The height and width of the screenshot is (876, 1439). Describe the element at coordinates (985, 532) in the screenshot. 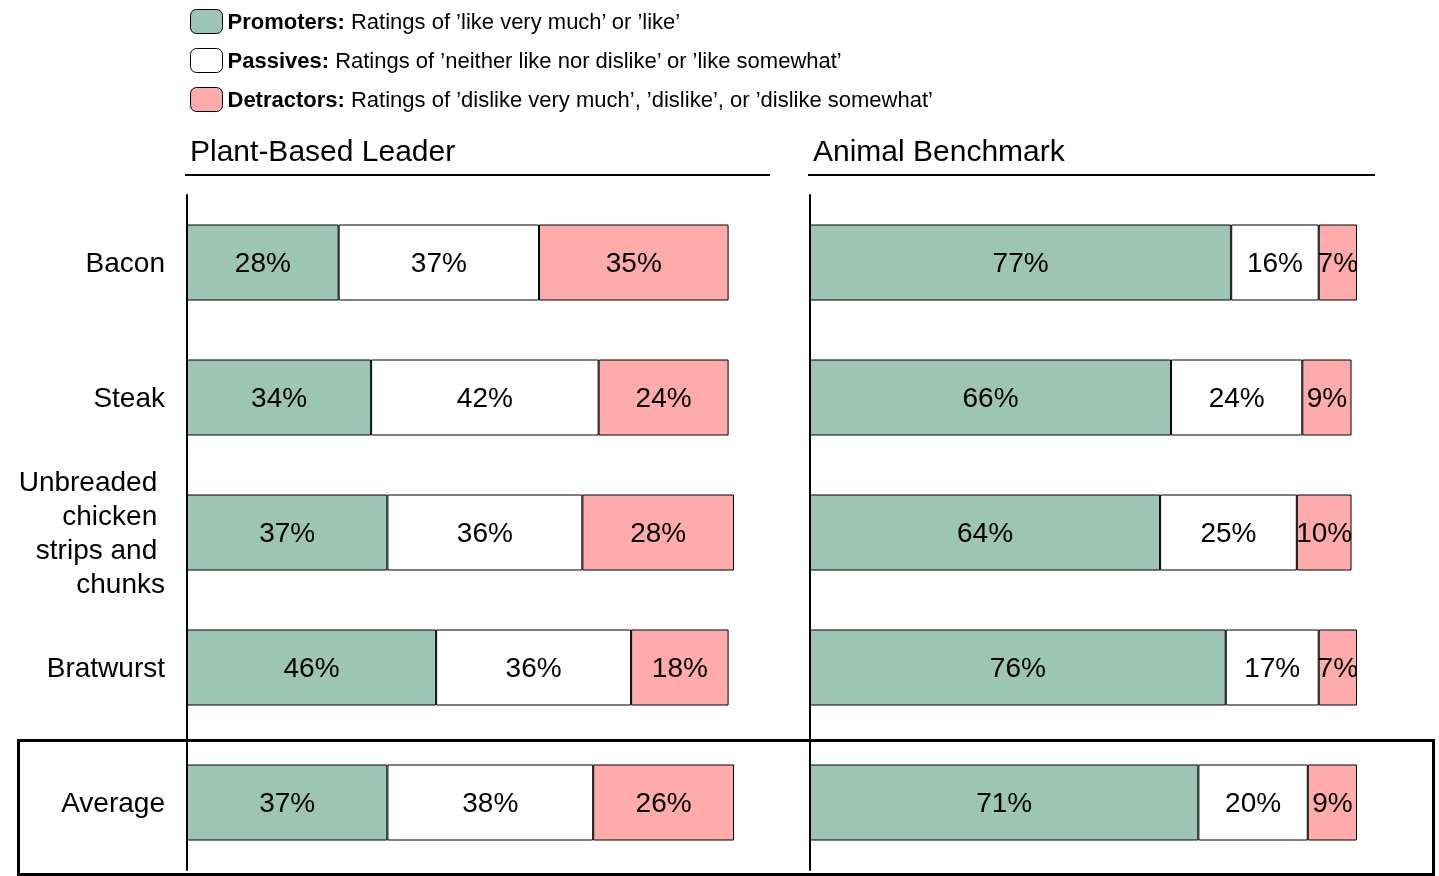

I see `data-label: 64%` at that location.